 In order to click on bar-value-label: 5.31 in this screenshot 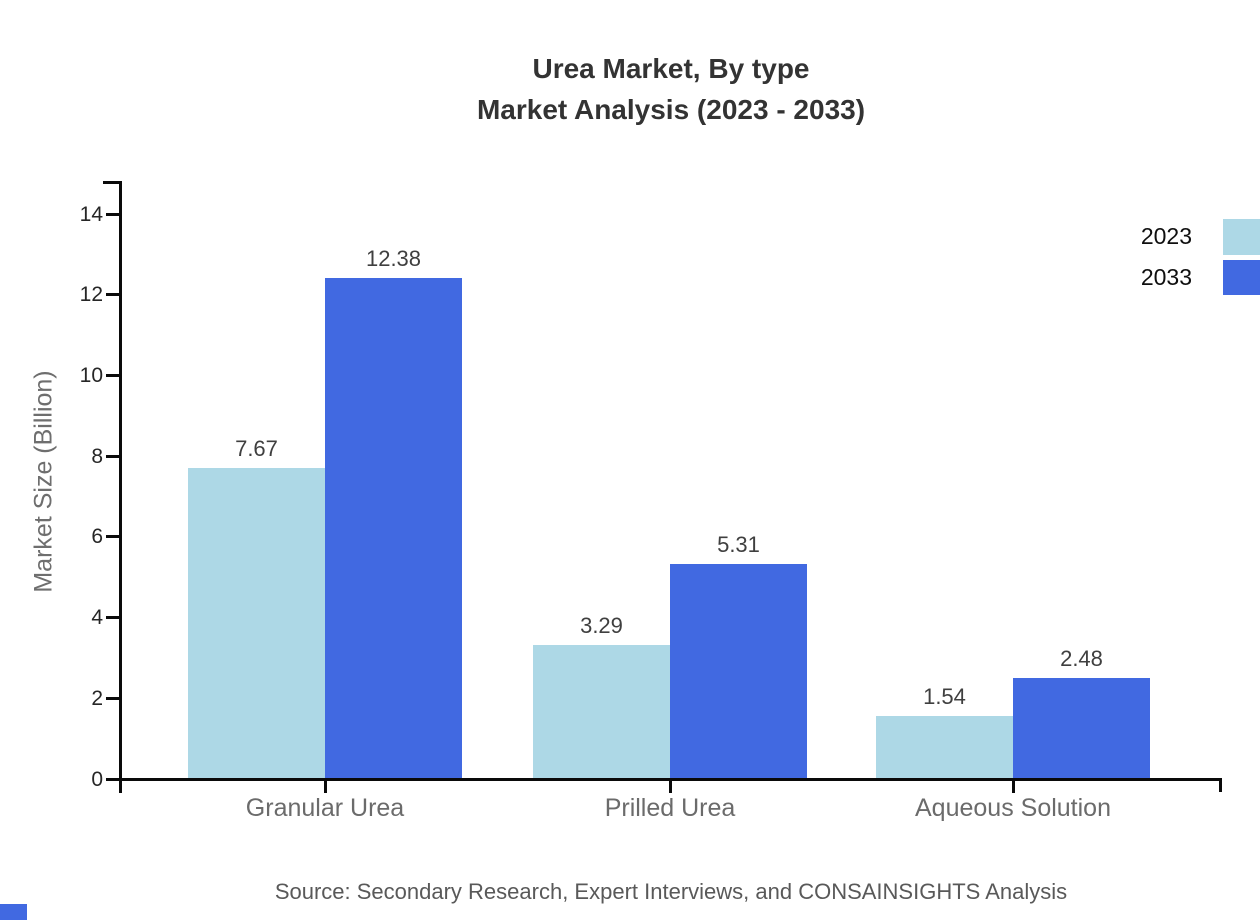, I will do `click(738, 544)`.